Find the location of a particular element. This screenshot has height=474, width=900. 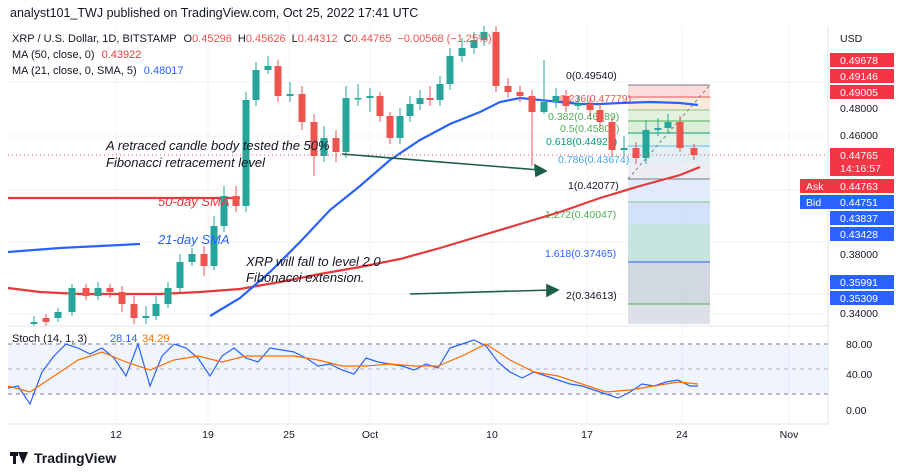

badge-043837: 0.43837 is located at coordinates (859, 219).